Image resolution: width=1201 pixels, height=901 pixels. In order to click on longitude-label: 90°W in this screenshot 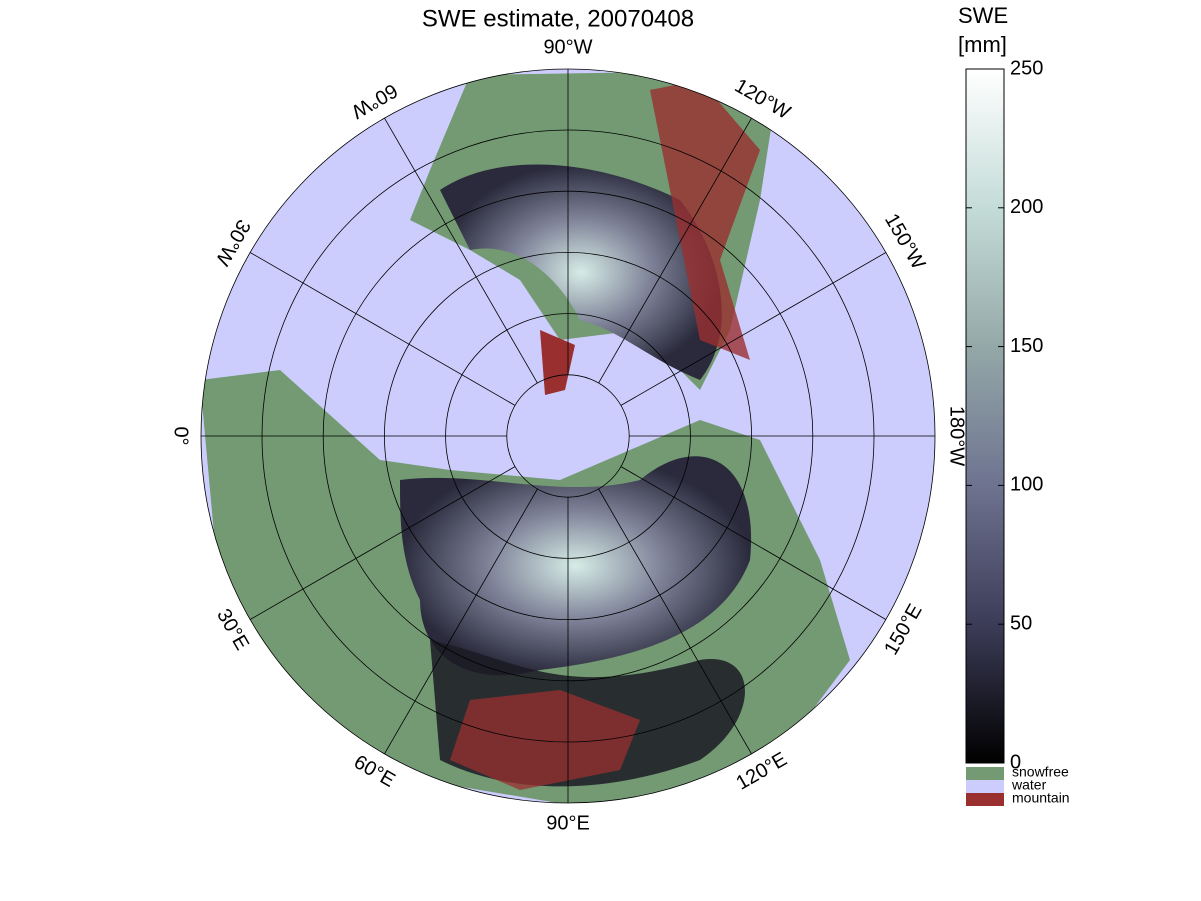, I will do `click(567, 47)`.